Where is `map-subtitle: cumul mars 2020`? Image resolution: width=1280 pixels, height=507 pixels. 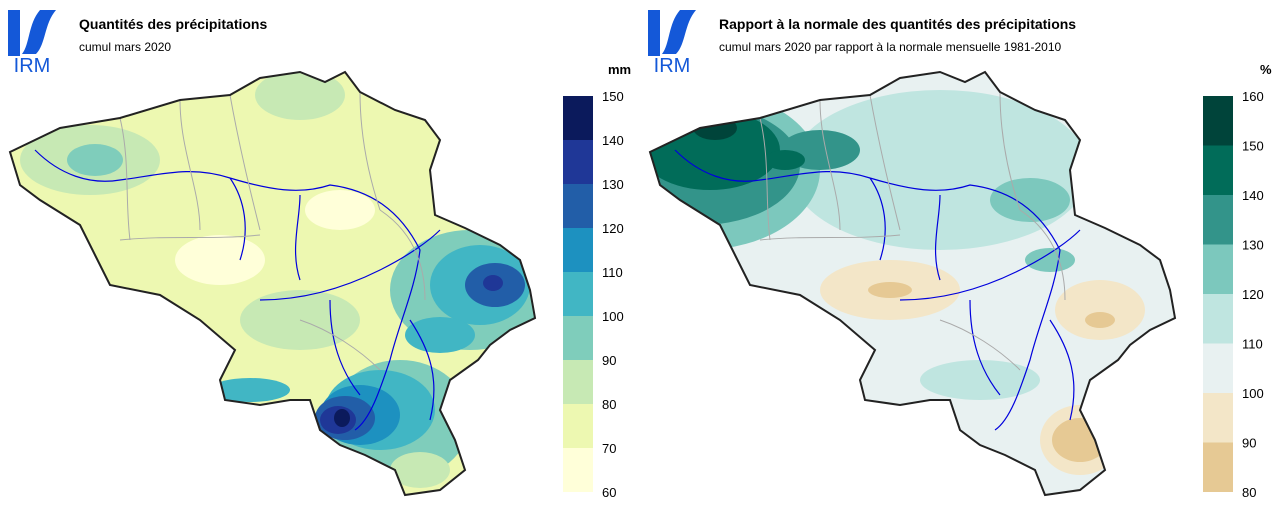
map-subtitle: cumul mars 2020 is located at coordinates (125, 47).